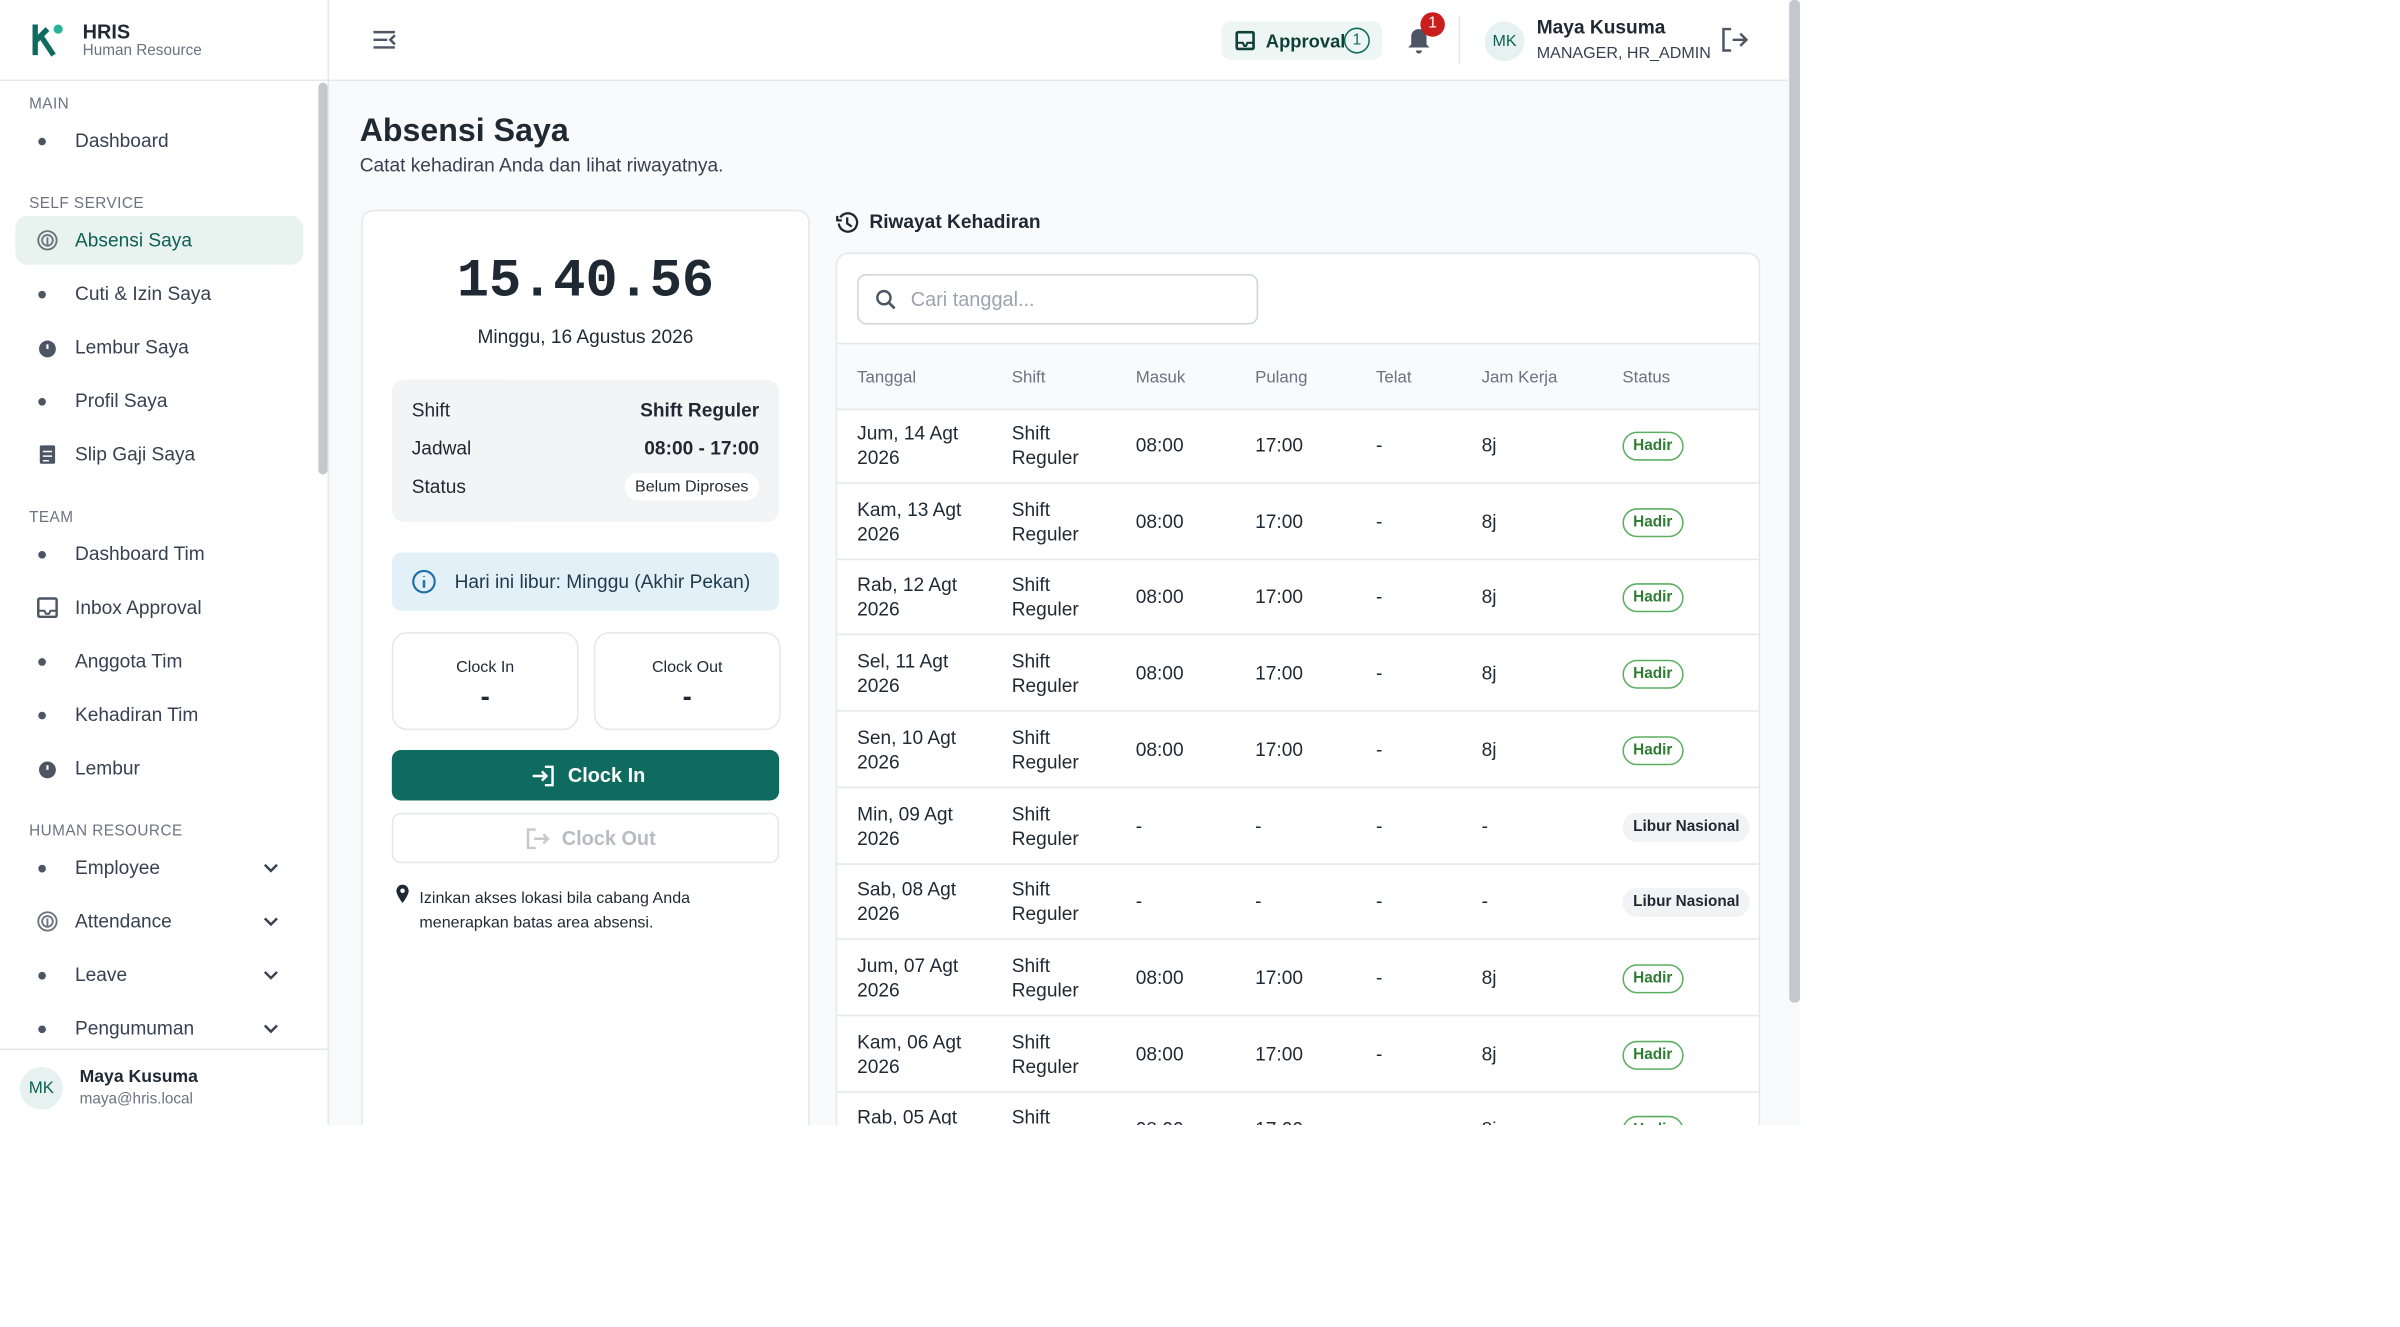 This screenshot has height=1327, width=2400. Describe the element at coordinates (1419, 42) in the screenshot. I see `bell-icon` at that location.